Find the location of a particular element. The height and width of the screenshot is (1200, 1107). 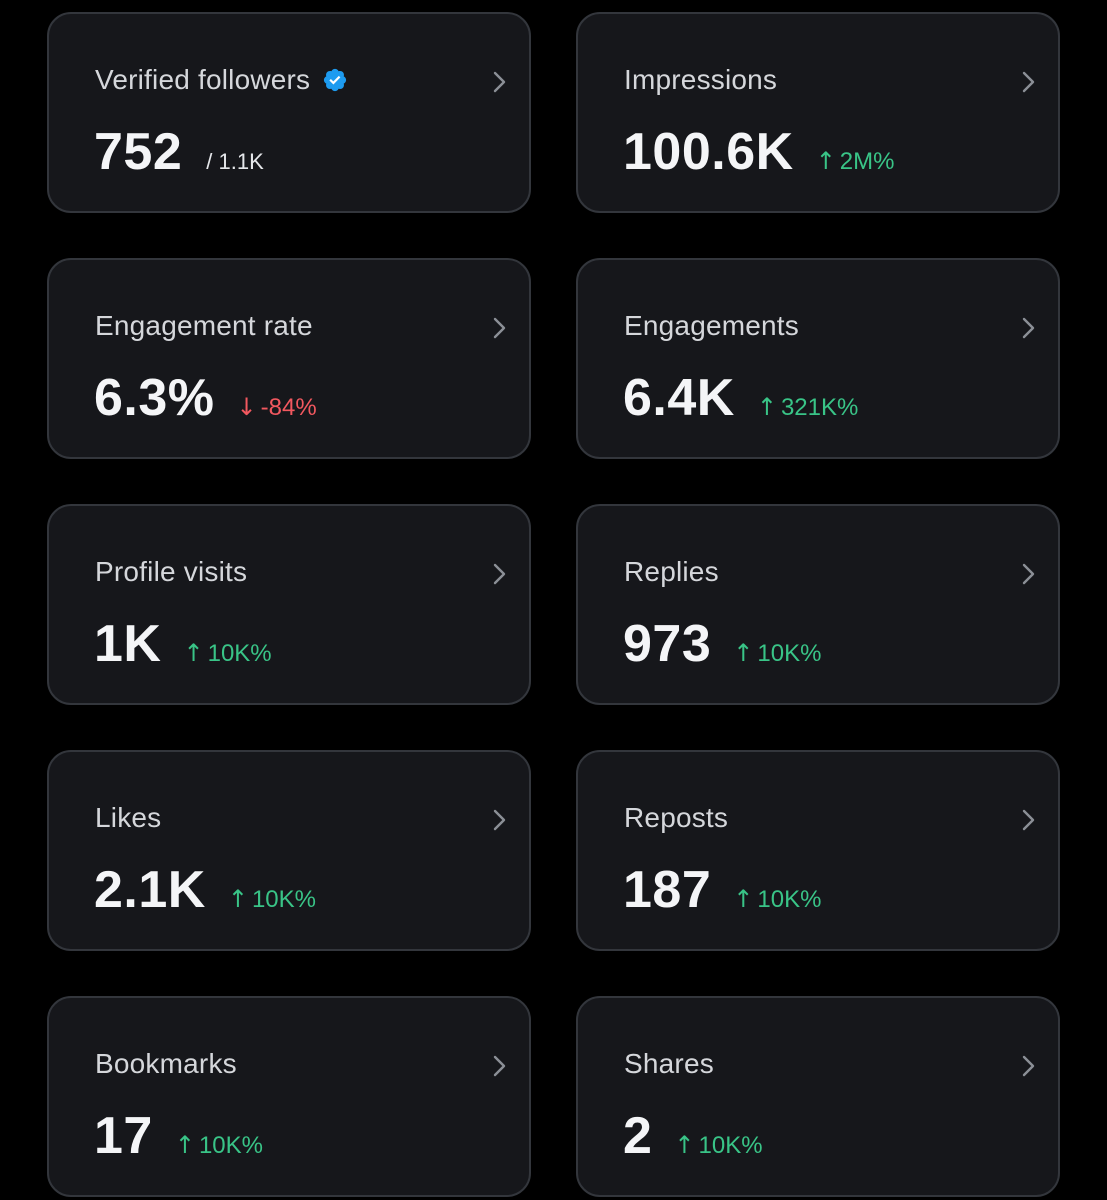

card-title-row: Profile visits is located at coordinates (171, 572).